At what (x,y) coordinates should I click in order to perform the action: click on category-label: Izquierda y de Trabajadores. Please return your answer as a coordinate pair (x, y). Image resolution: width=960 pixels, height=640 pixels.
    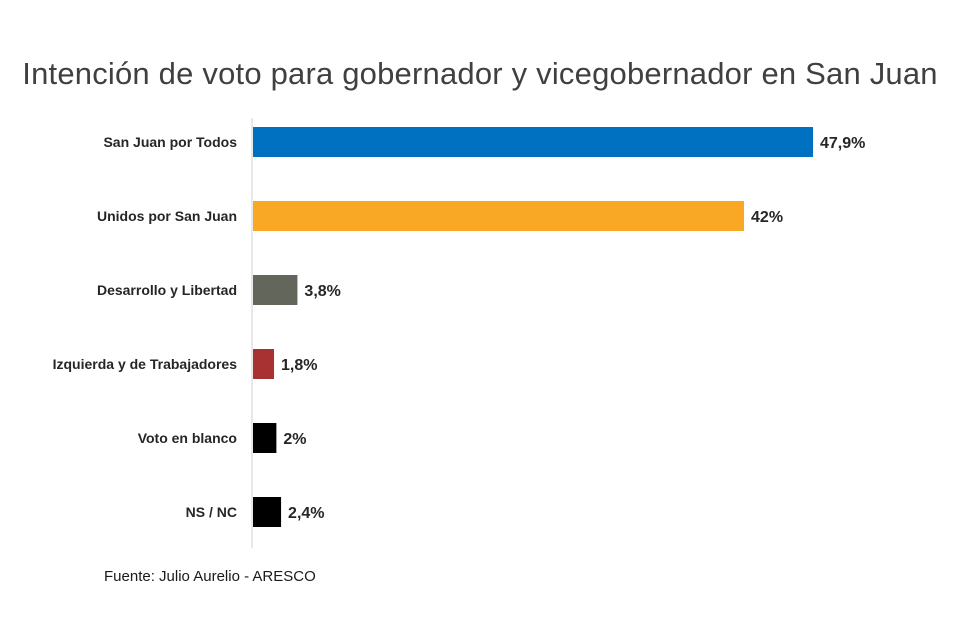
    Looking at the image, I should click on (145, 364).